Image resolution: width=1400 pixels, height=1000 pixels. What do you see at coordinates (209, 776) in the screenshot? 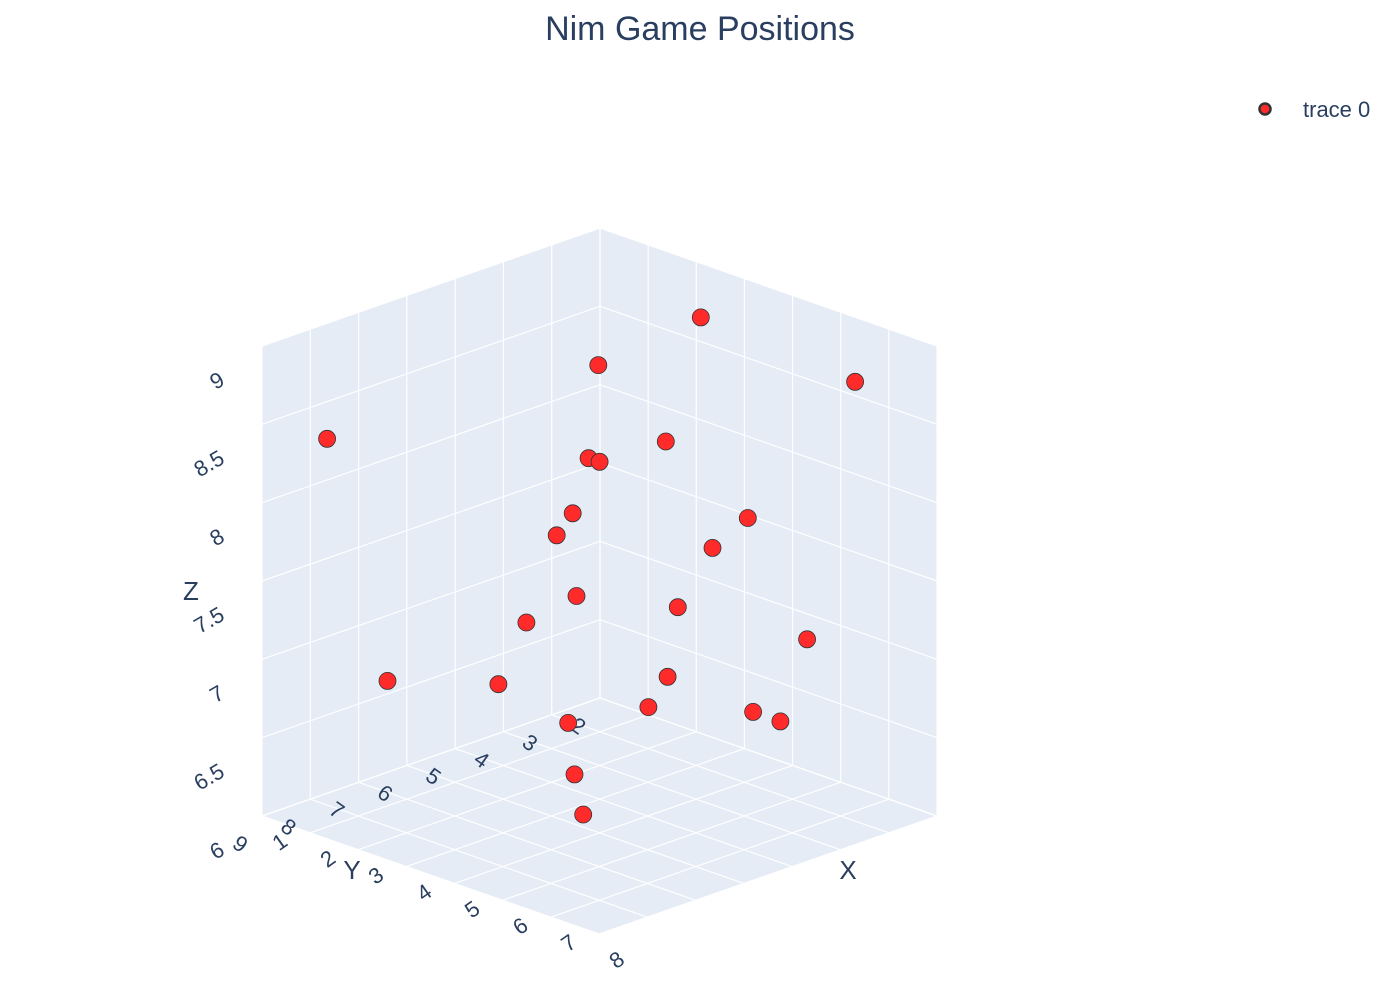
I see `z-tick-label: 6.5` at bounding box center [209, 776].